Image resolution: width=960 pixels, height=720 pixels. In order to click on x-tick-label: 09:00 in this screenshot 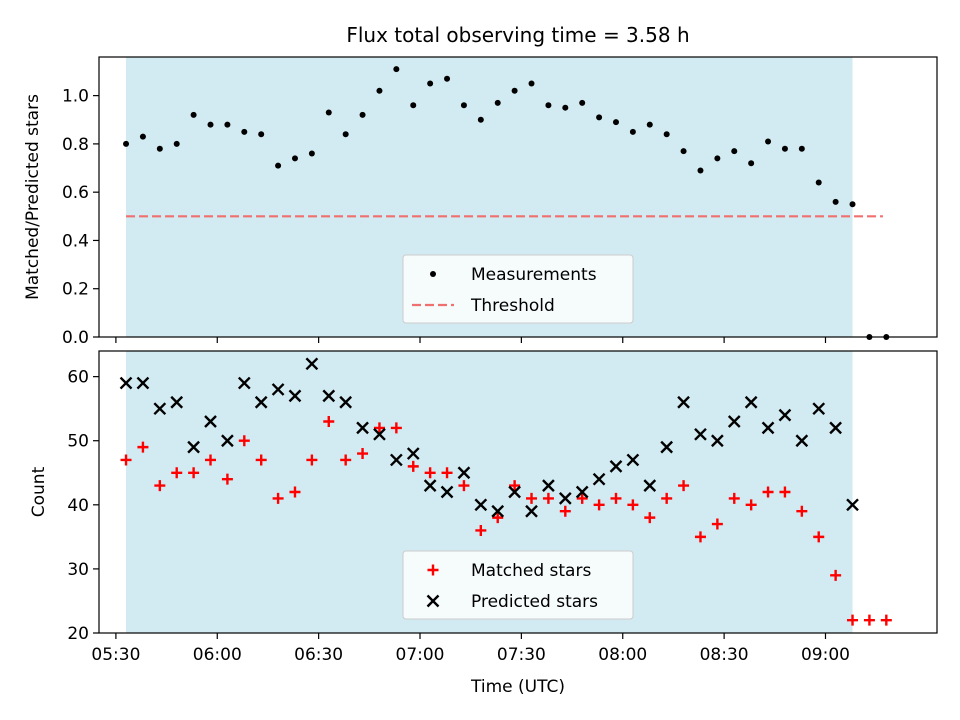, I will do `click(825, 655)`.